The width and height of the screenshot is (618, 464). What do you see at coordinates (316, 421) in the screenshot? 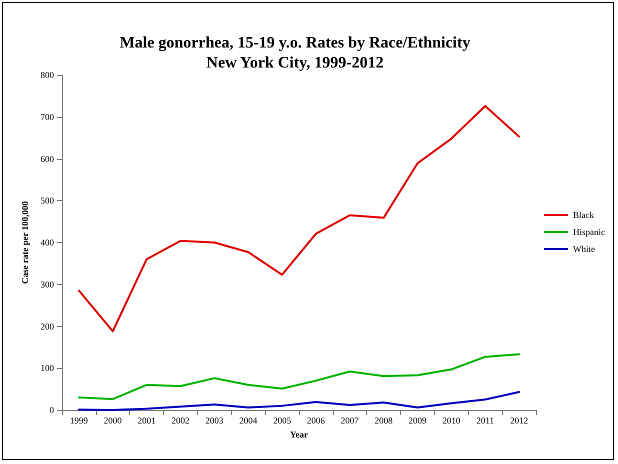
I see `x-tick-label: 2006` at bounding box center [316, 421].